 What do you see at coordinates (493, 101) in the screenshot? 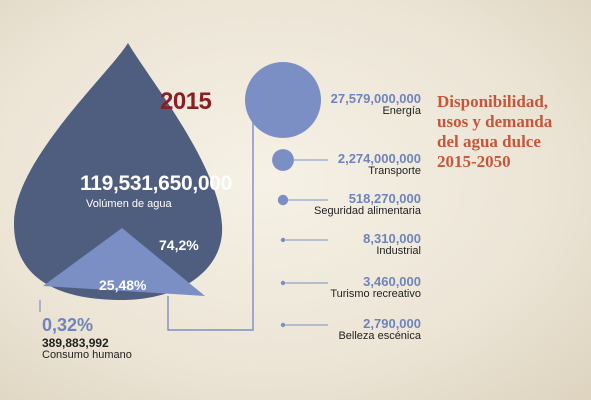
I see `chart-title-line: Disponibilidad,` at bounding box center [493, 101].